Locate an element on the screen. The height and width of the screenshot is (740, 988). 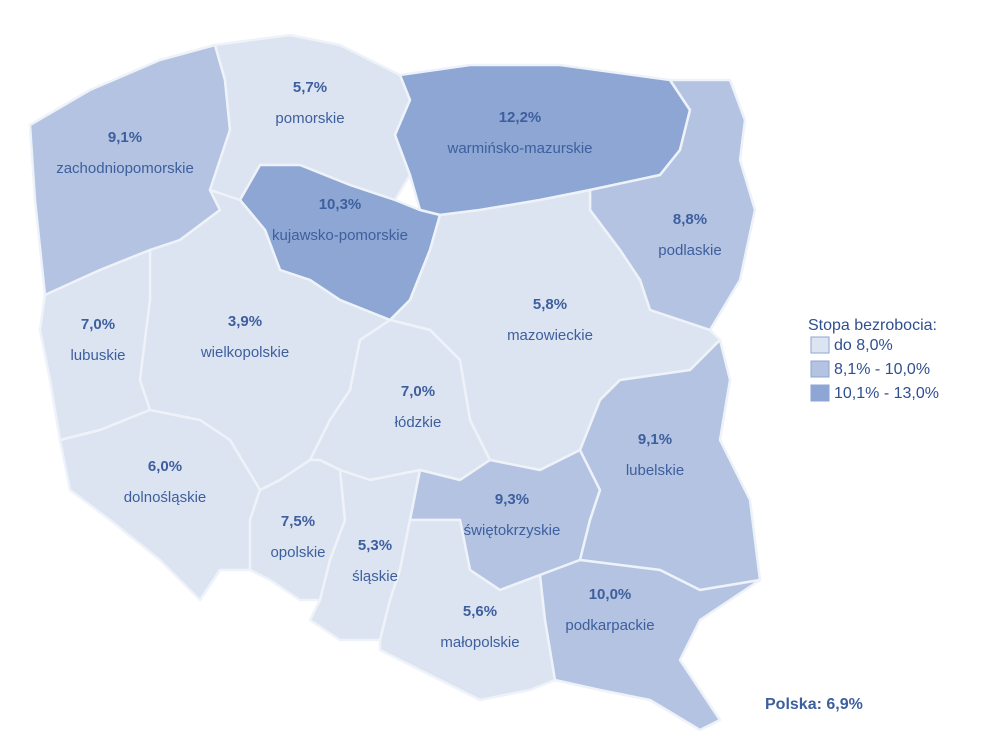
region-value: 10,0% is located at coordinates (610, 594).